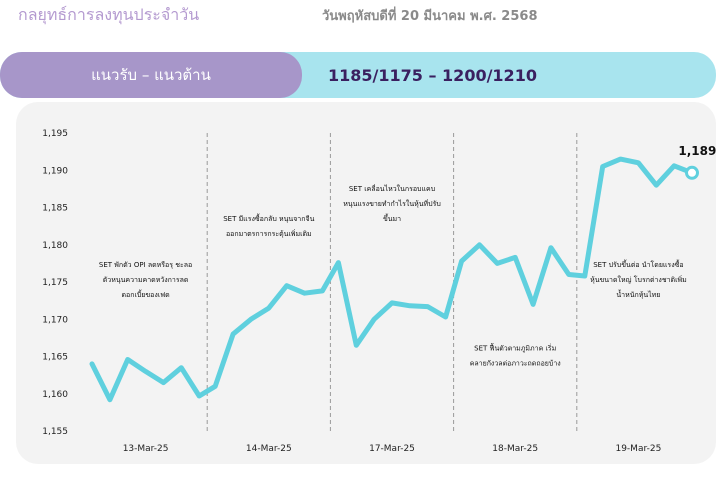 The width and height of the screenshot is (726, 489). I want to click on report-date: วันพฤหัสบดีที่ 20 มีนาคม พ.ศ. 2568, so click(430, 16).